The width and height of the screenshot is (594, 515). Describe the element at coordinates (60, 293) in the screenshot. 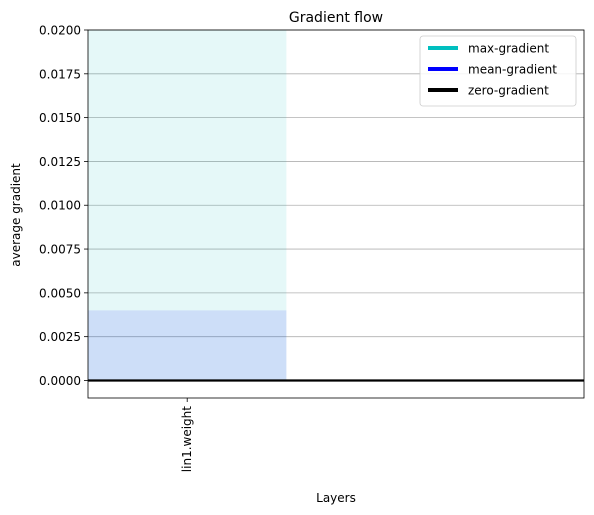

I see `y-tick-label: 0.0050` at that location.